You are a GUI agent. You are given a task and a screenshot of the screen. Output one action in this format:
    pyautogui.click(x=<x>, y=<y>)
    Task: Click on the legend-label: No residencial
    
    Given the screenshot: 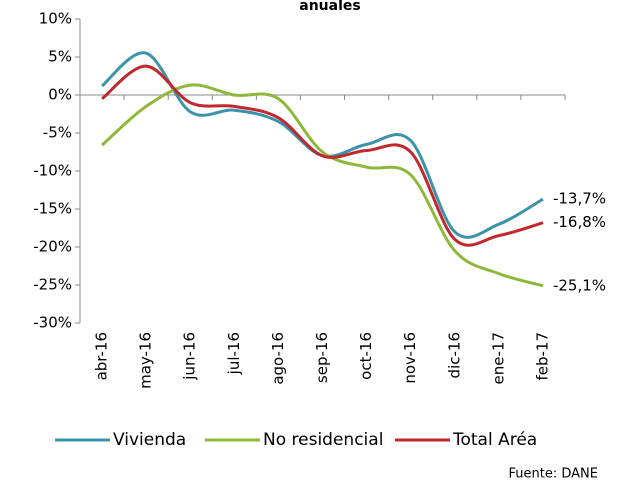 What is the action you would take?
    pyautogui.click(x=323, y=440)
    